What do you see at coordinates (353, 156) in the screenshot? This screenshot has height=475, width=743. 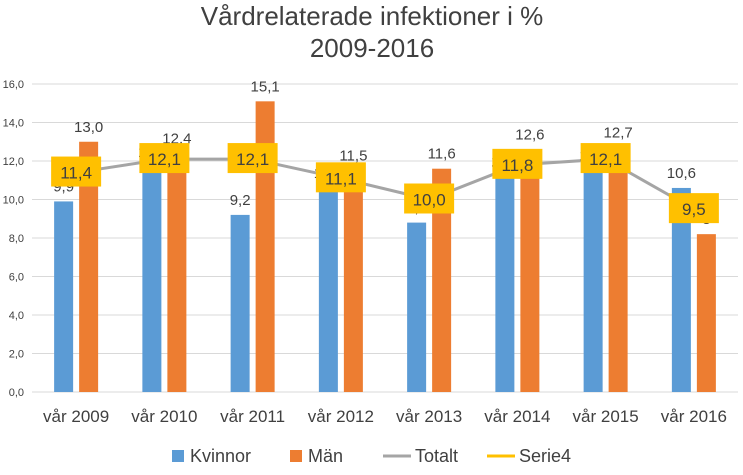 I see `data-label-man: 11,5` at bounding box center [353, 156].